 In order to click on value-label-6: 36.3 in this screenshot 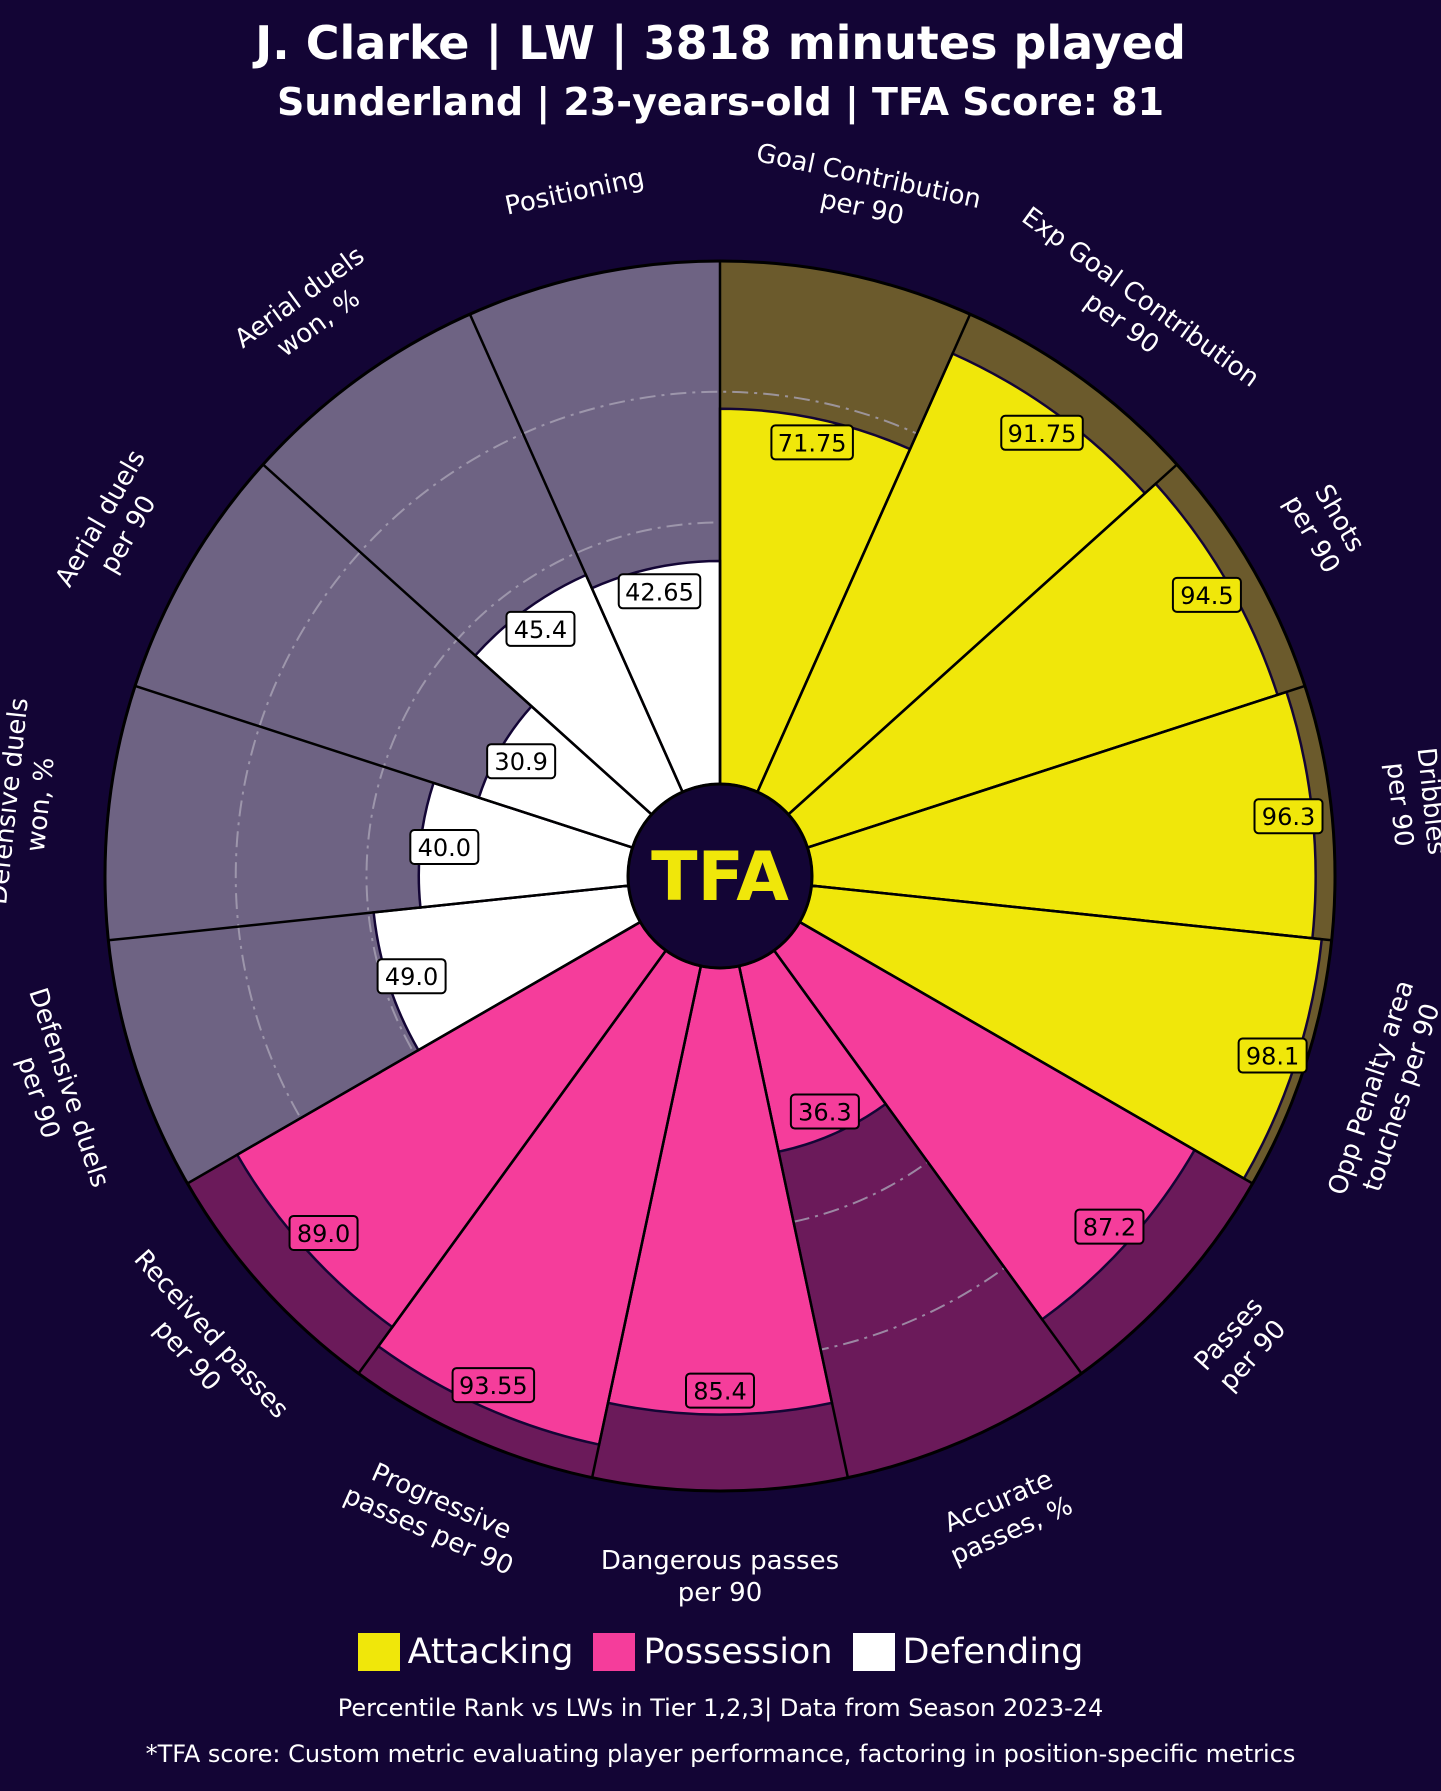, I will do `click(824, 1111)`.